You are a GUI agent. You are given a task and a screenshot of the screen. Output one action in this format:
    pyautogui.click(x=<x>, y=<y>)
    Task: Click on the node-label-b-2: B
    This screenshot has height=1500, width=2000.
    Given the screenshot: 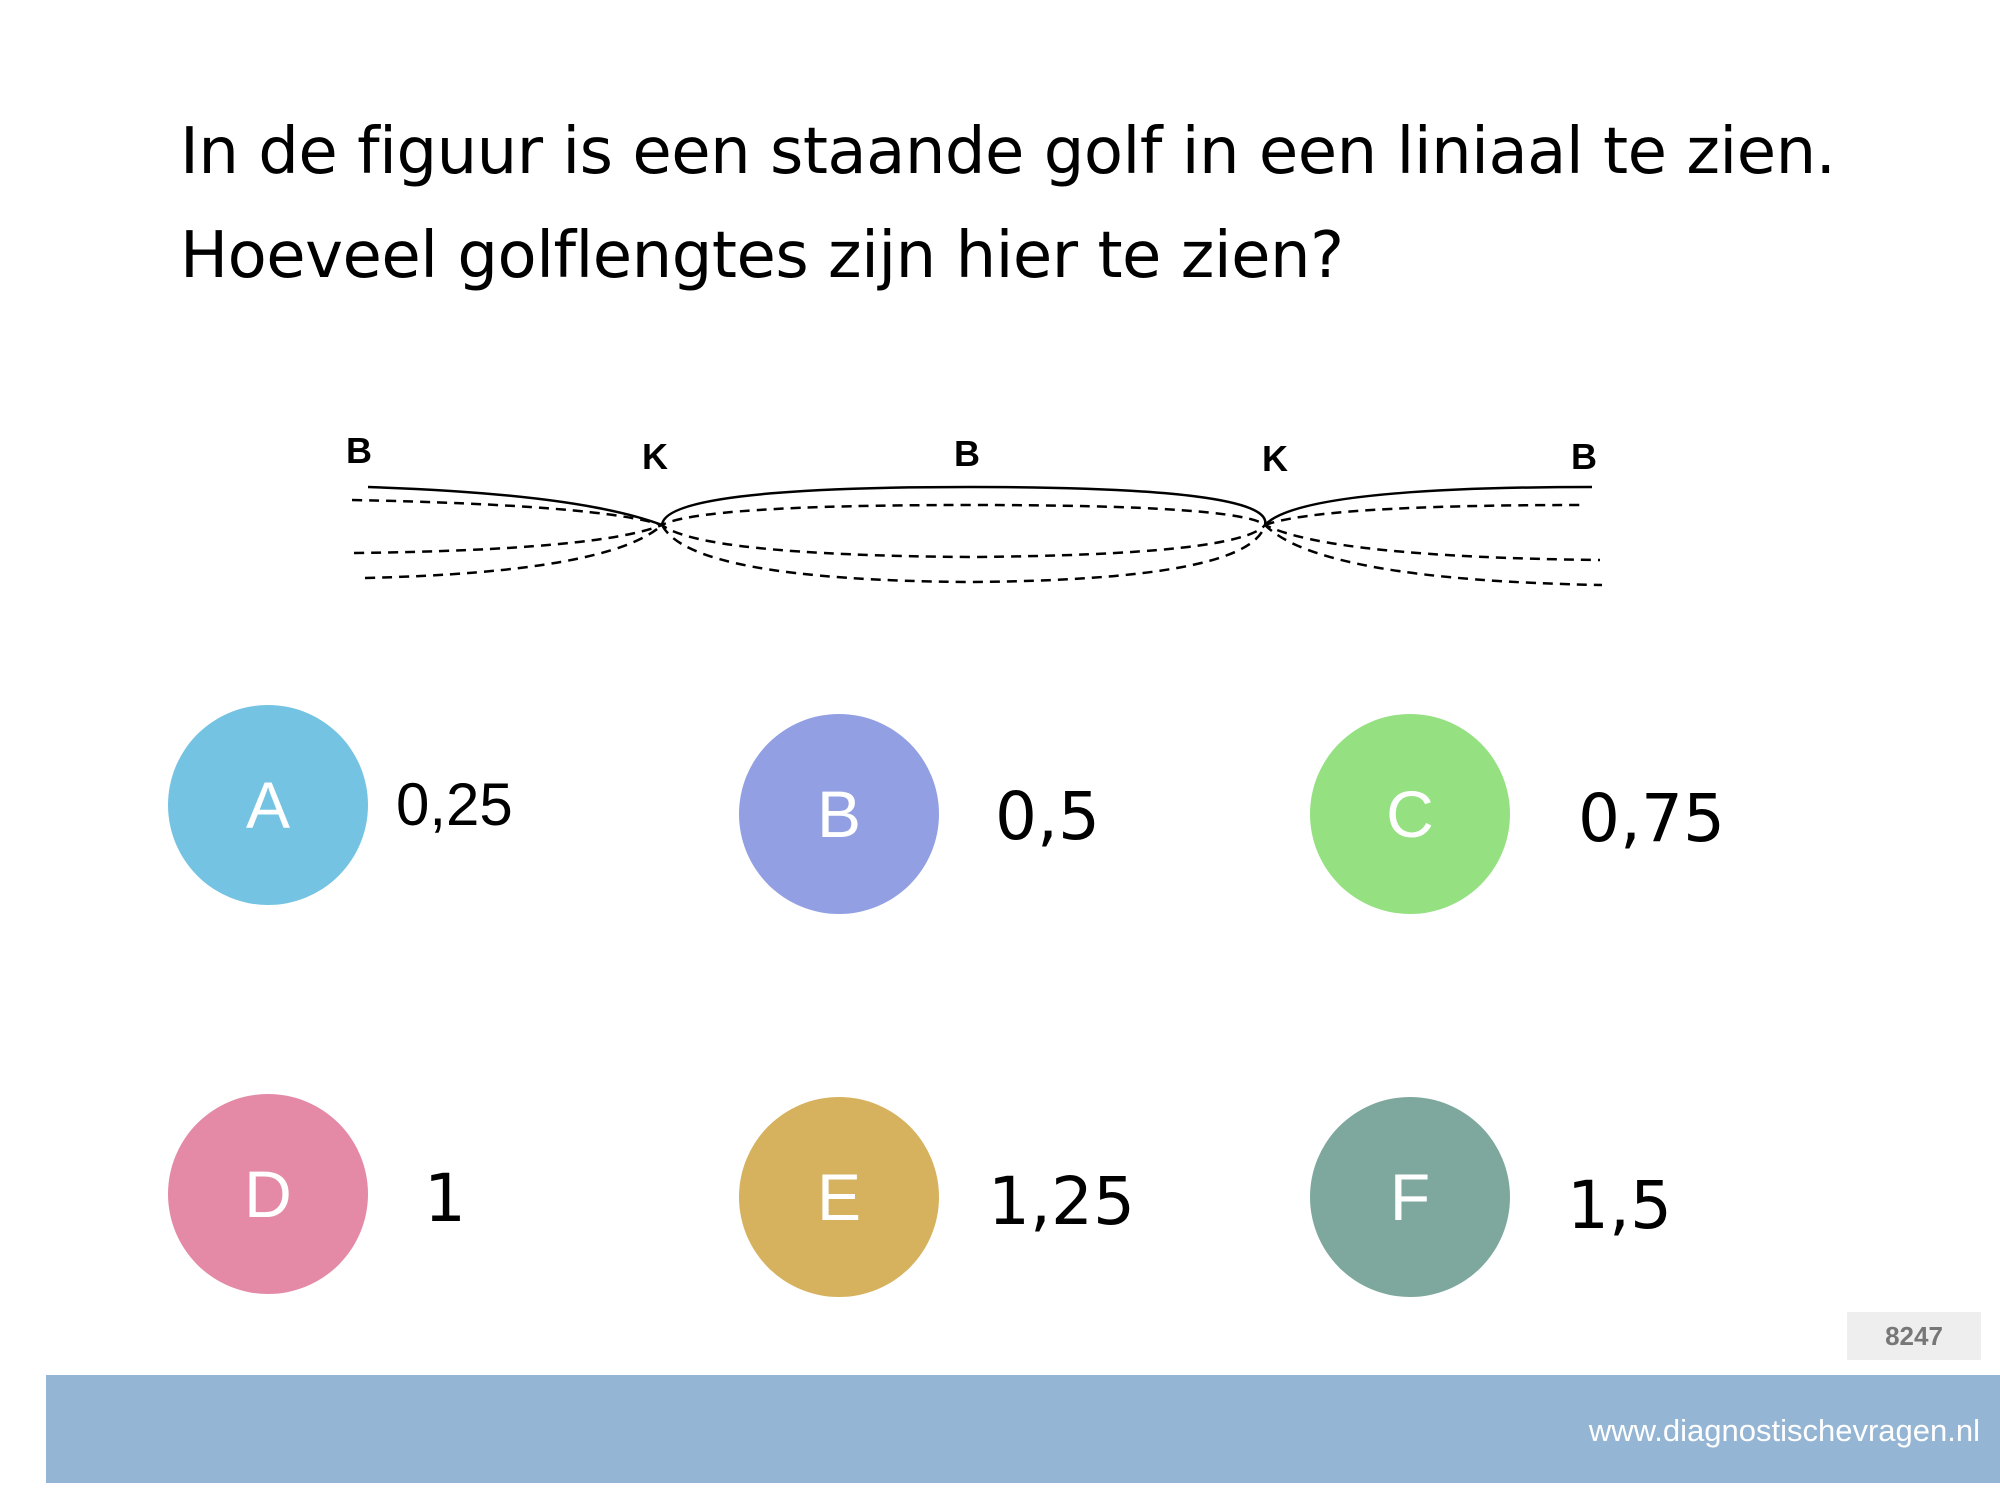 What is the action you would take?
    pyautogui.click(x=967, y=453)
    